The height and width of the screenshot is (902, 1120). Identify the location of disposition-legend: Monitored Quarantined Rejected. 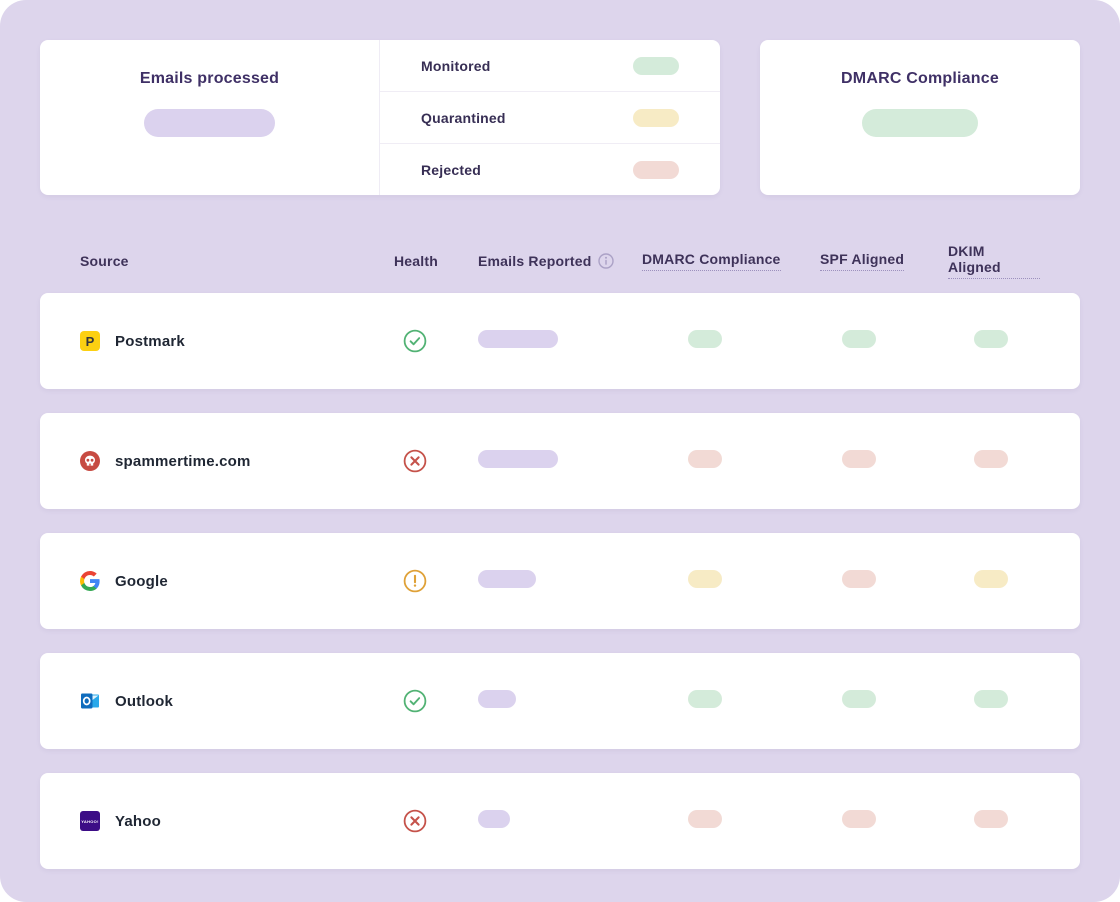
(550, 117).